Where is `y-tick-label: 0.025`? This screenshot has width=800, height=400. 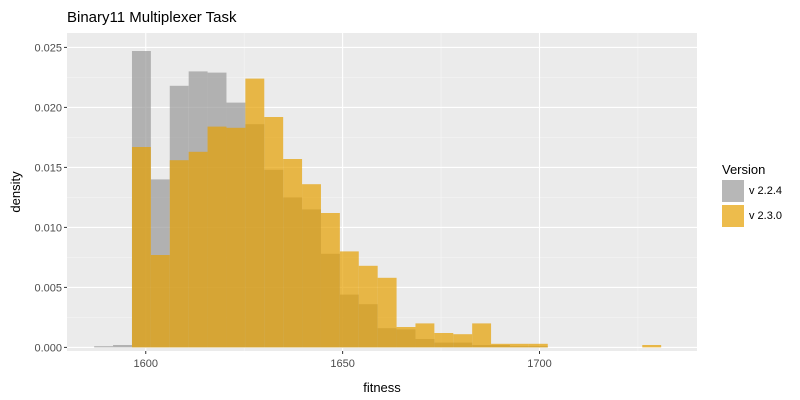
y-tick-label: 0.025 is located at coordinates (48, 48).